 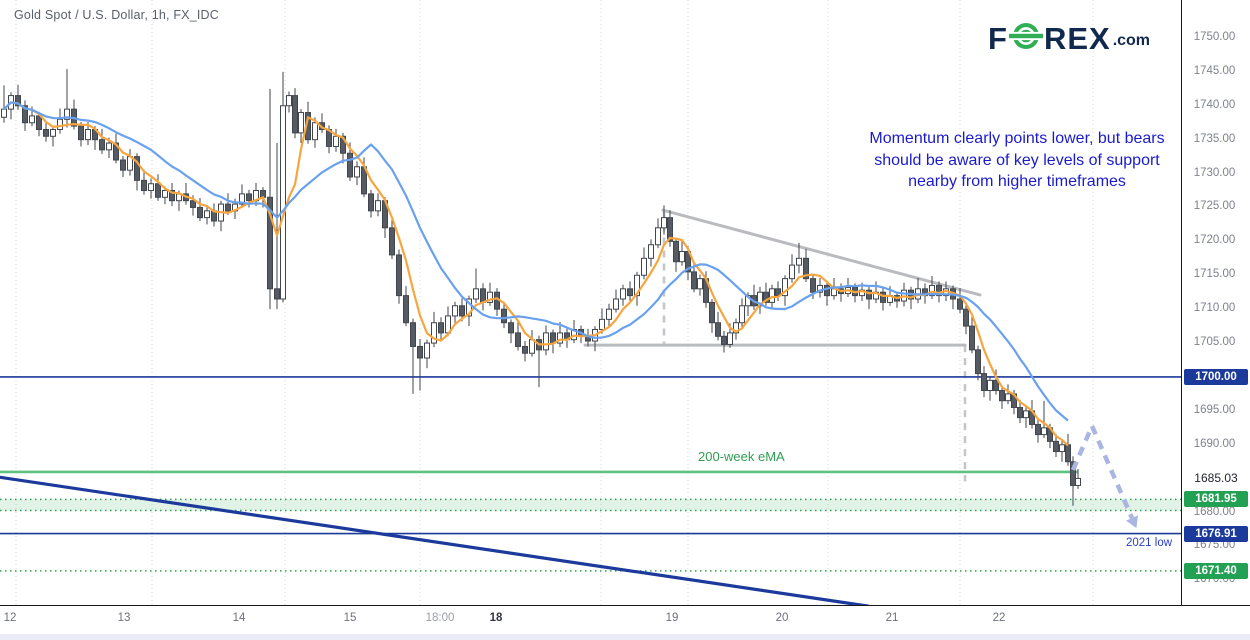 I want to click on price-tick: 1715.00, so click(x=1214, y=274).